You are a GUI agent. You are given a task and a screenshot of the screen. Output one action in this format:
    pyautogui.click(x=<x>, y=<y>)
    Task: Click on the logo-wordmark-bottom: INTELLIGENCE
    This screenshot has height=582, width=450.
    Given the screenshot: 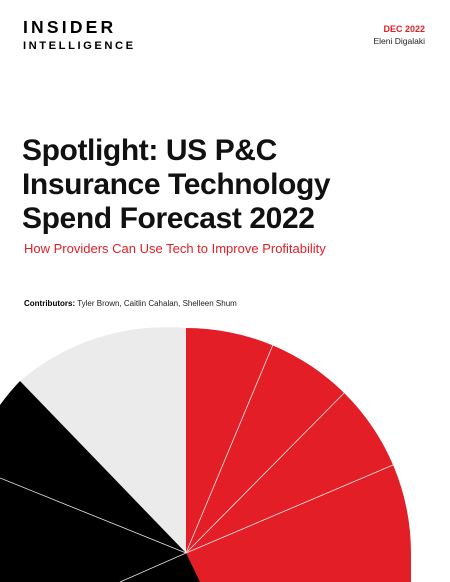 What is the action you would take?
    pyautogui.click(x=79, y=46)
    